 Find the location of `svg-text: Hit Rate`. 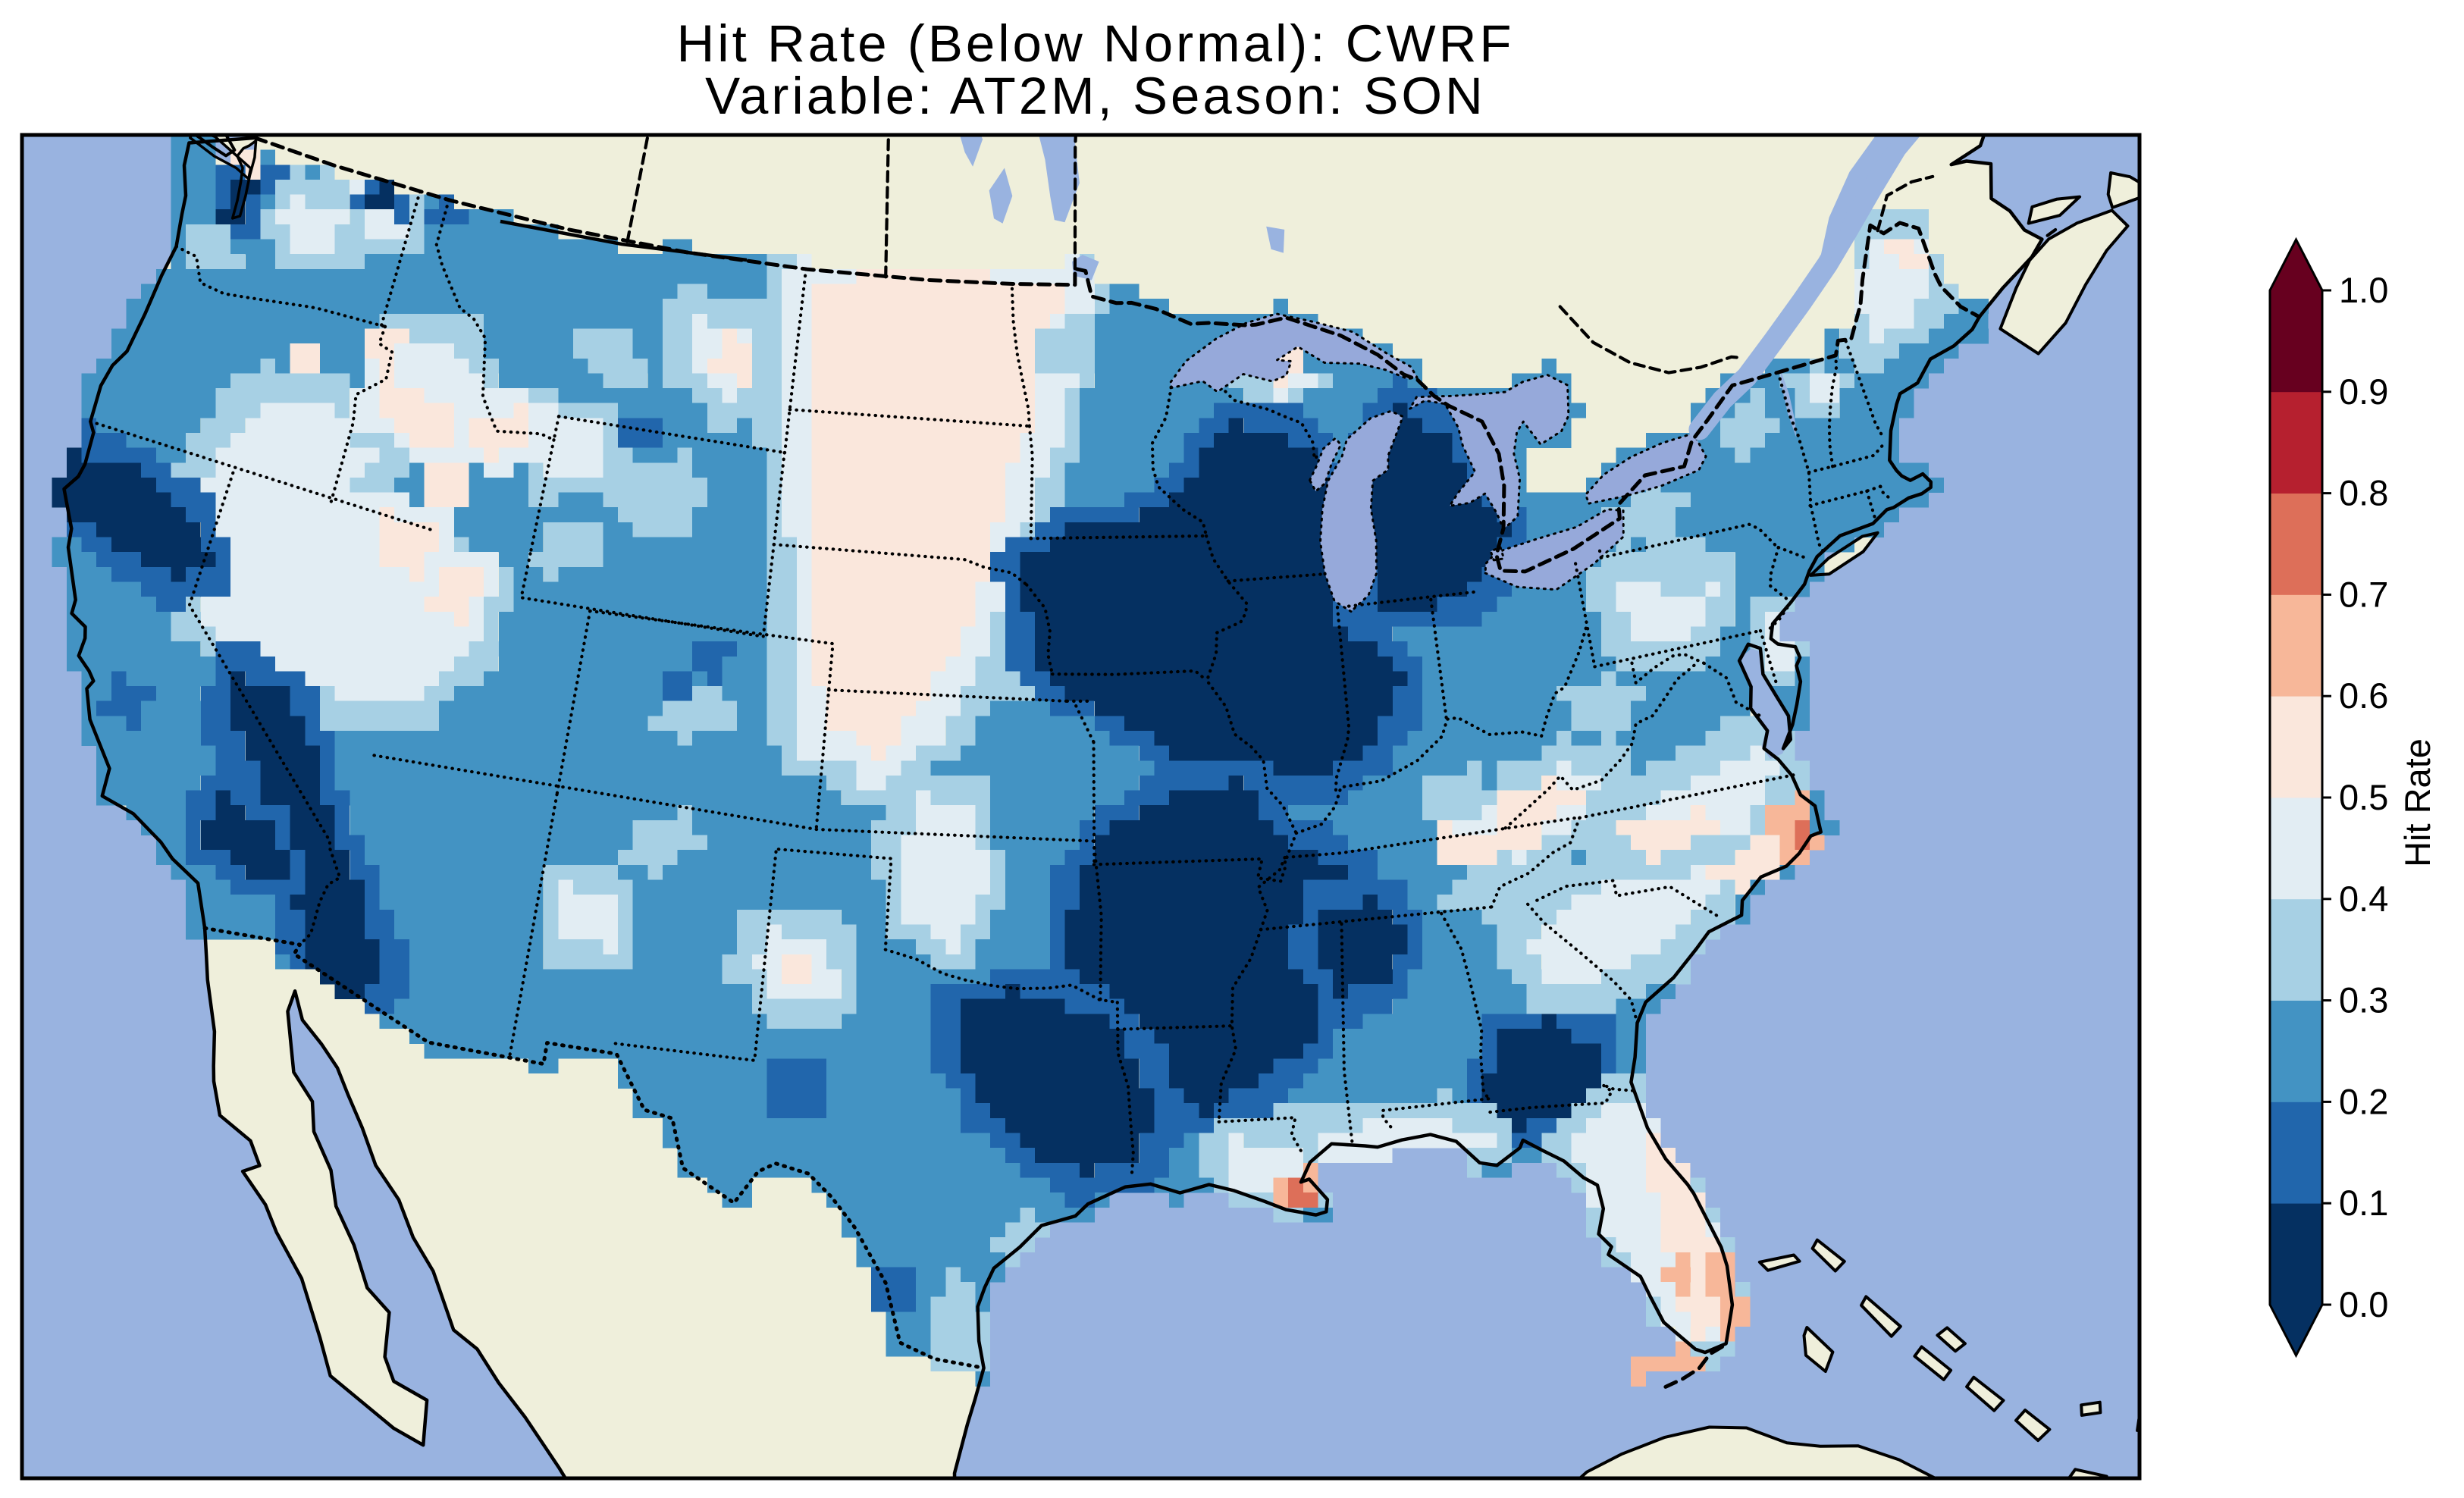

svg-text: Hit Rate is located at coordinates (2417, 802).